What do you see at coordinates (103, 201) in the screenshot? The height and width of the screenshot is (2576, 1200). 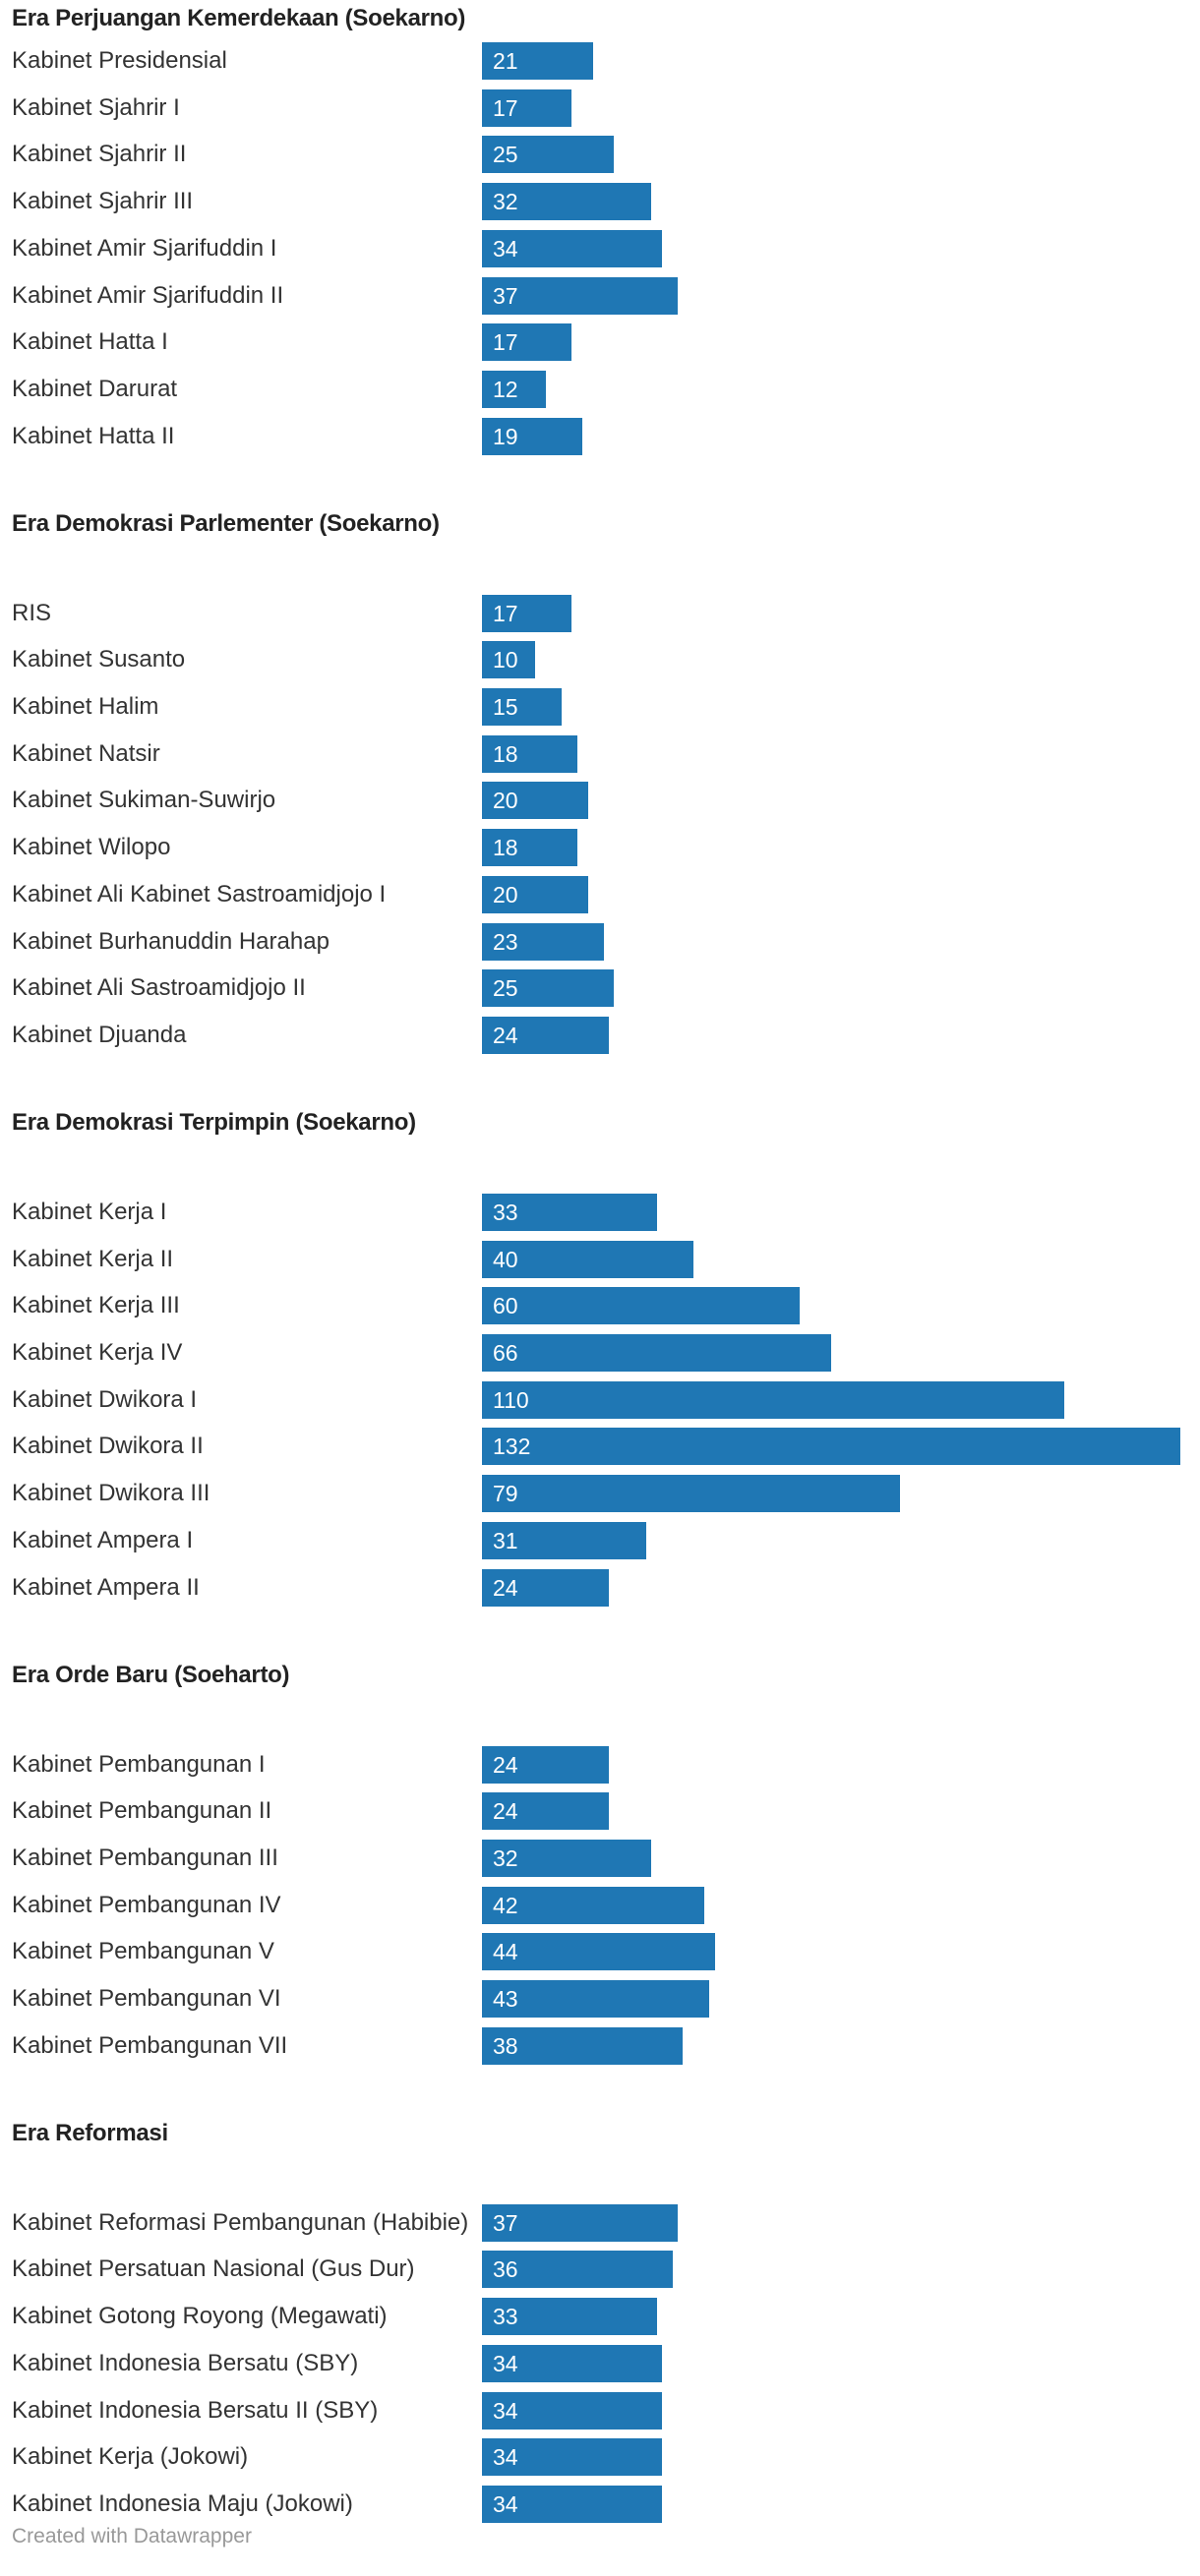 I see `category-label: Kabinet Sjahrir III` at bounding box center [103, 201].